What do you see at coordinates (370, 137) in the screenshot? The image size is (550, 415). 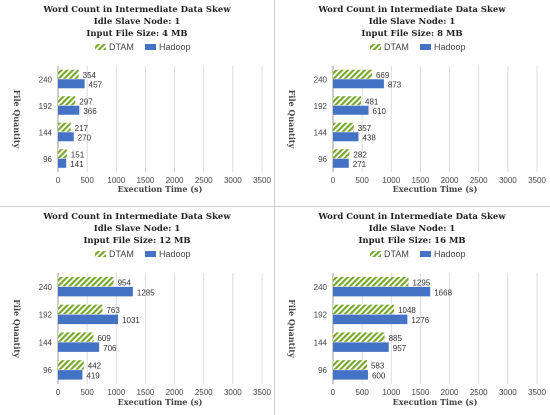 I see `data-label: 438` at bounding box center [370, 137].